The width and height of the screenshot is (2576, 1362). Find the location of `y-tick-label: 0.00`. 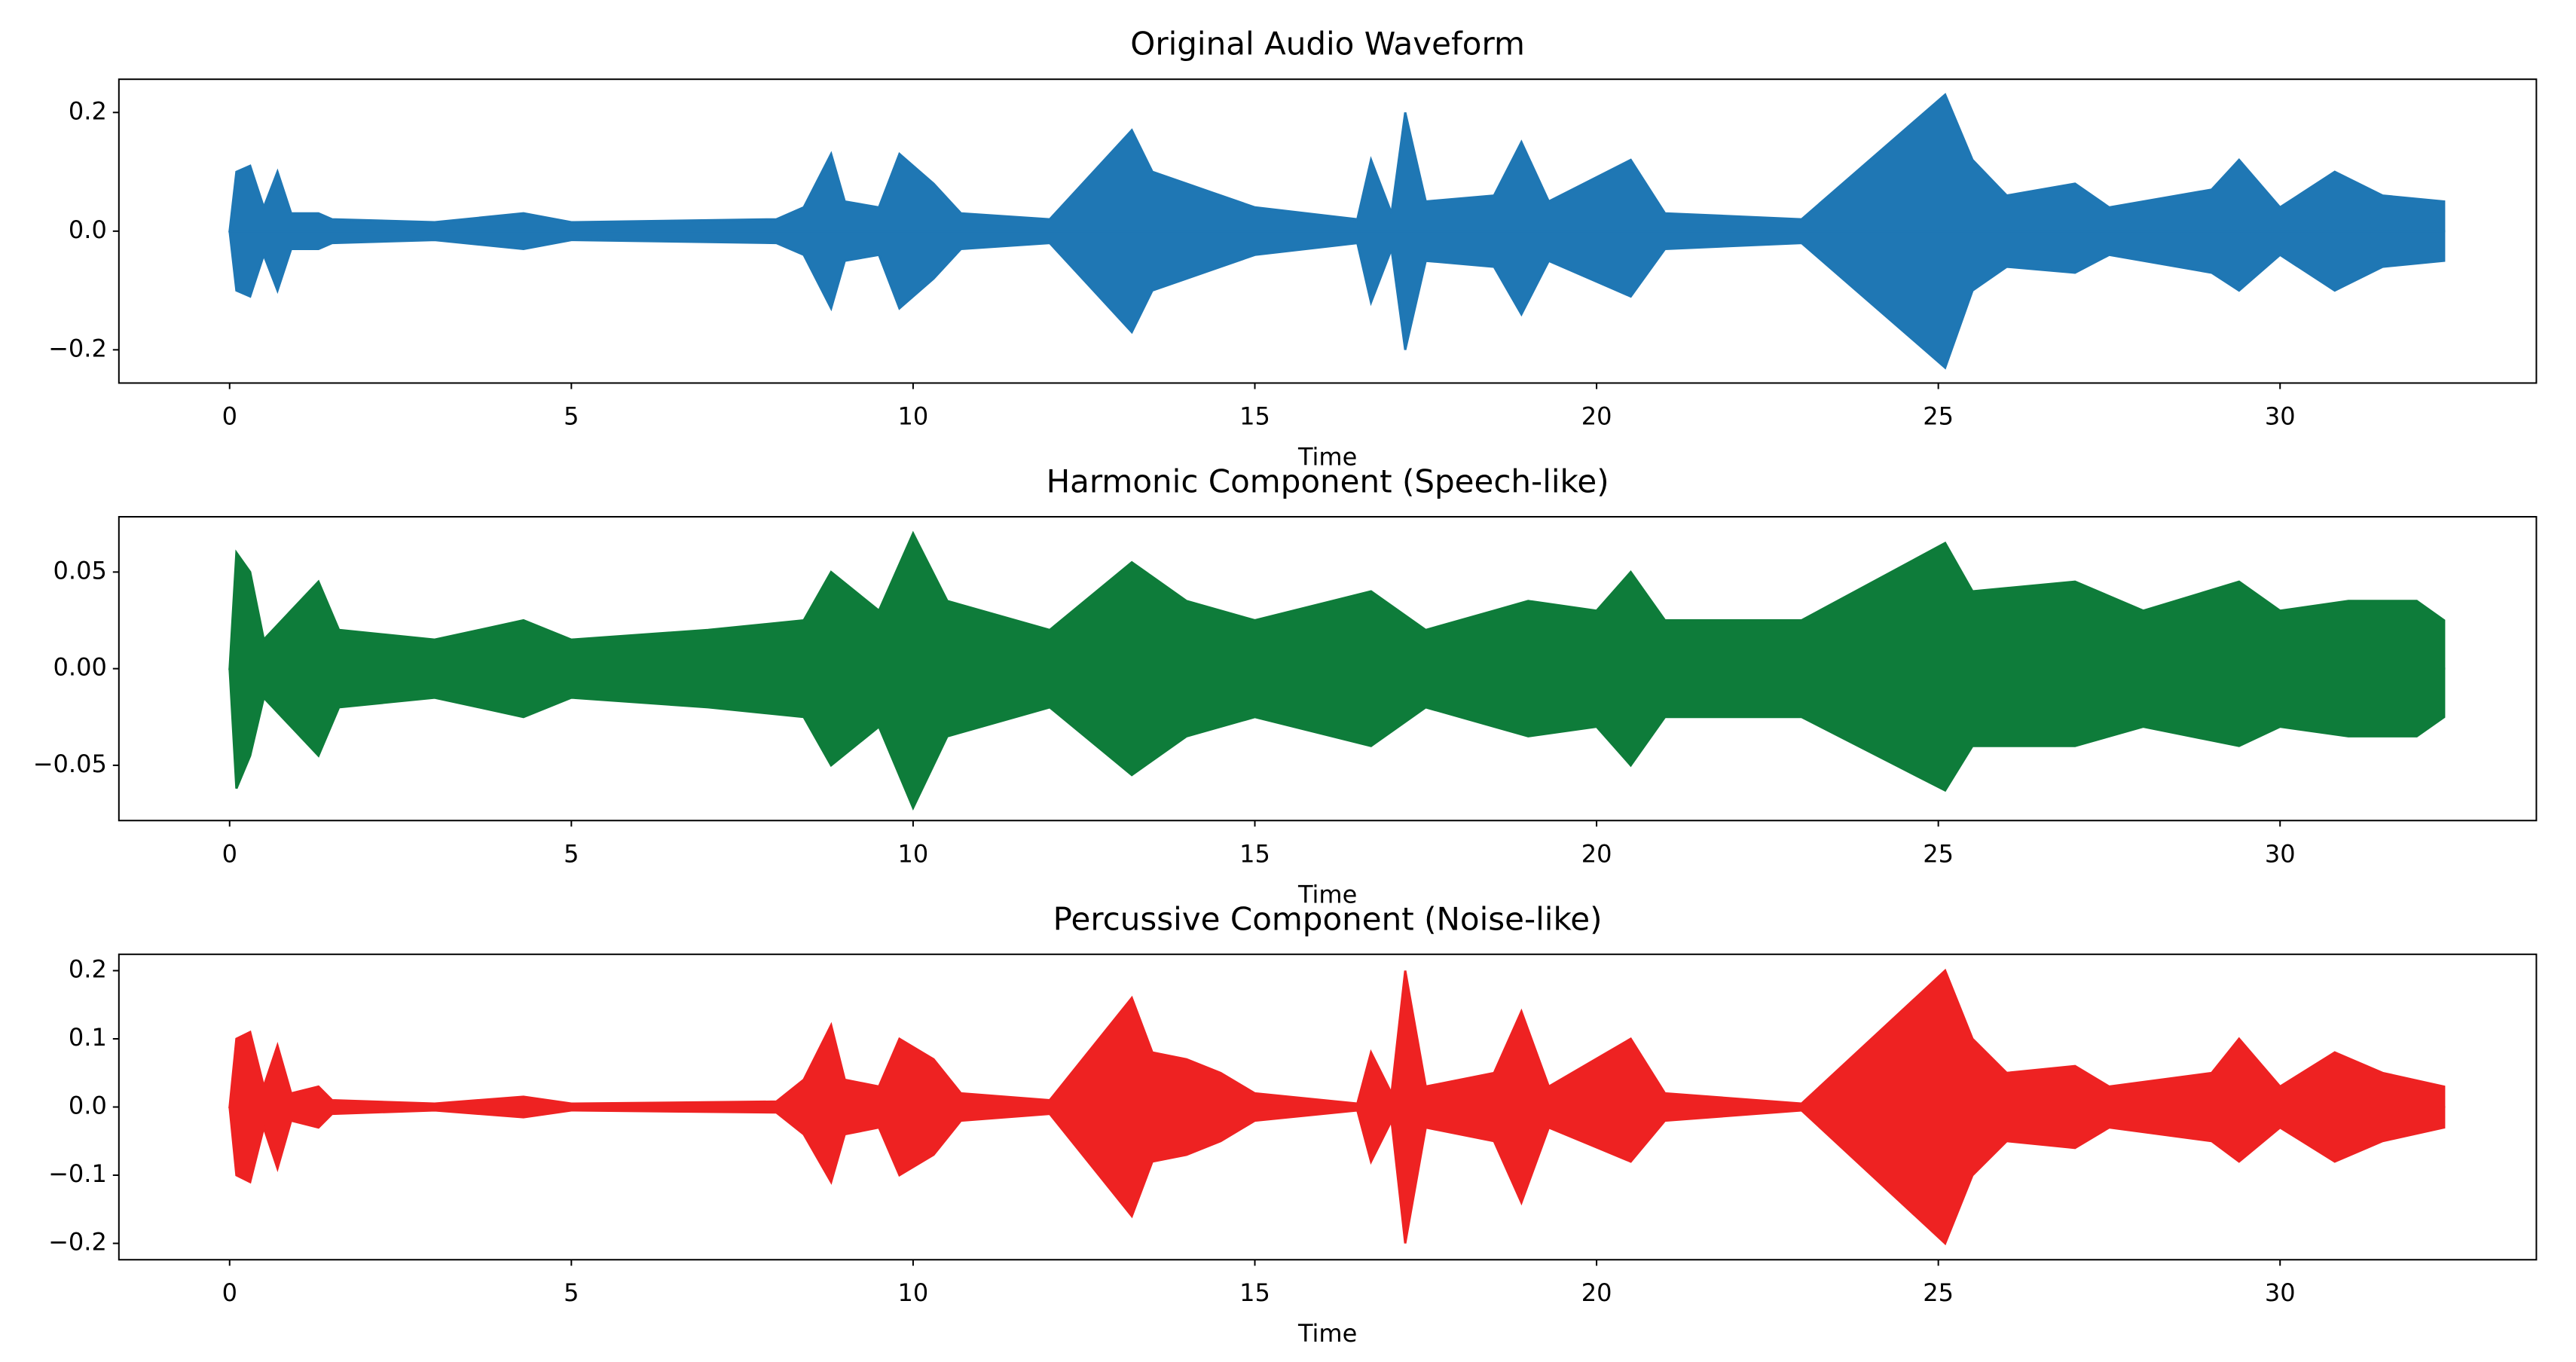

y-tick-label: 0.00 is located at coordinates (80, 667).